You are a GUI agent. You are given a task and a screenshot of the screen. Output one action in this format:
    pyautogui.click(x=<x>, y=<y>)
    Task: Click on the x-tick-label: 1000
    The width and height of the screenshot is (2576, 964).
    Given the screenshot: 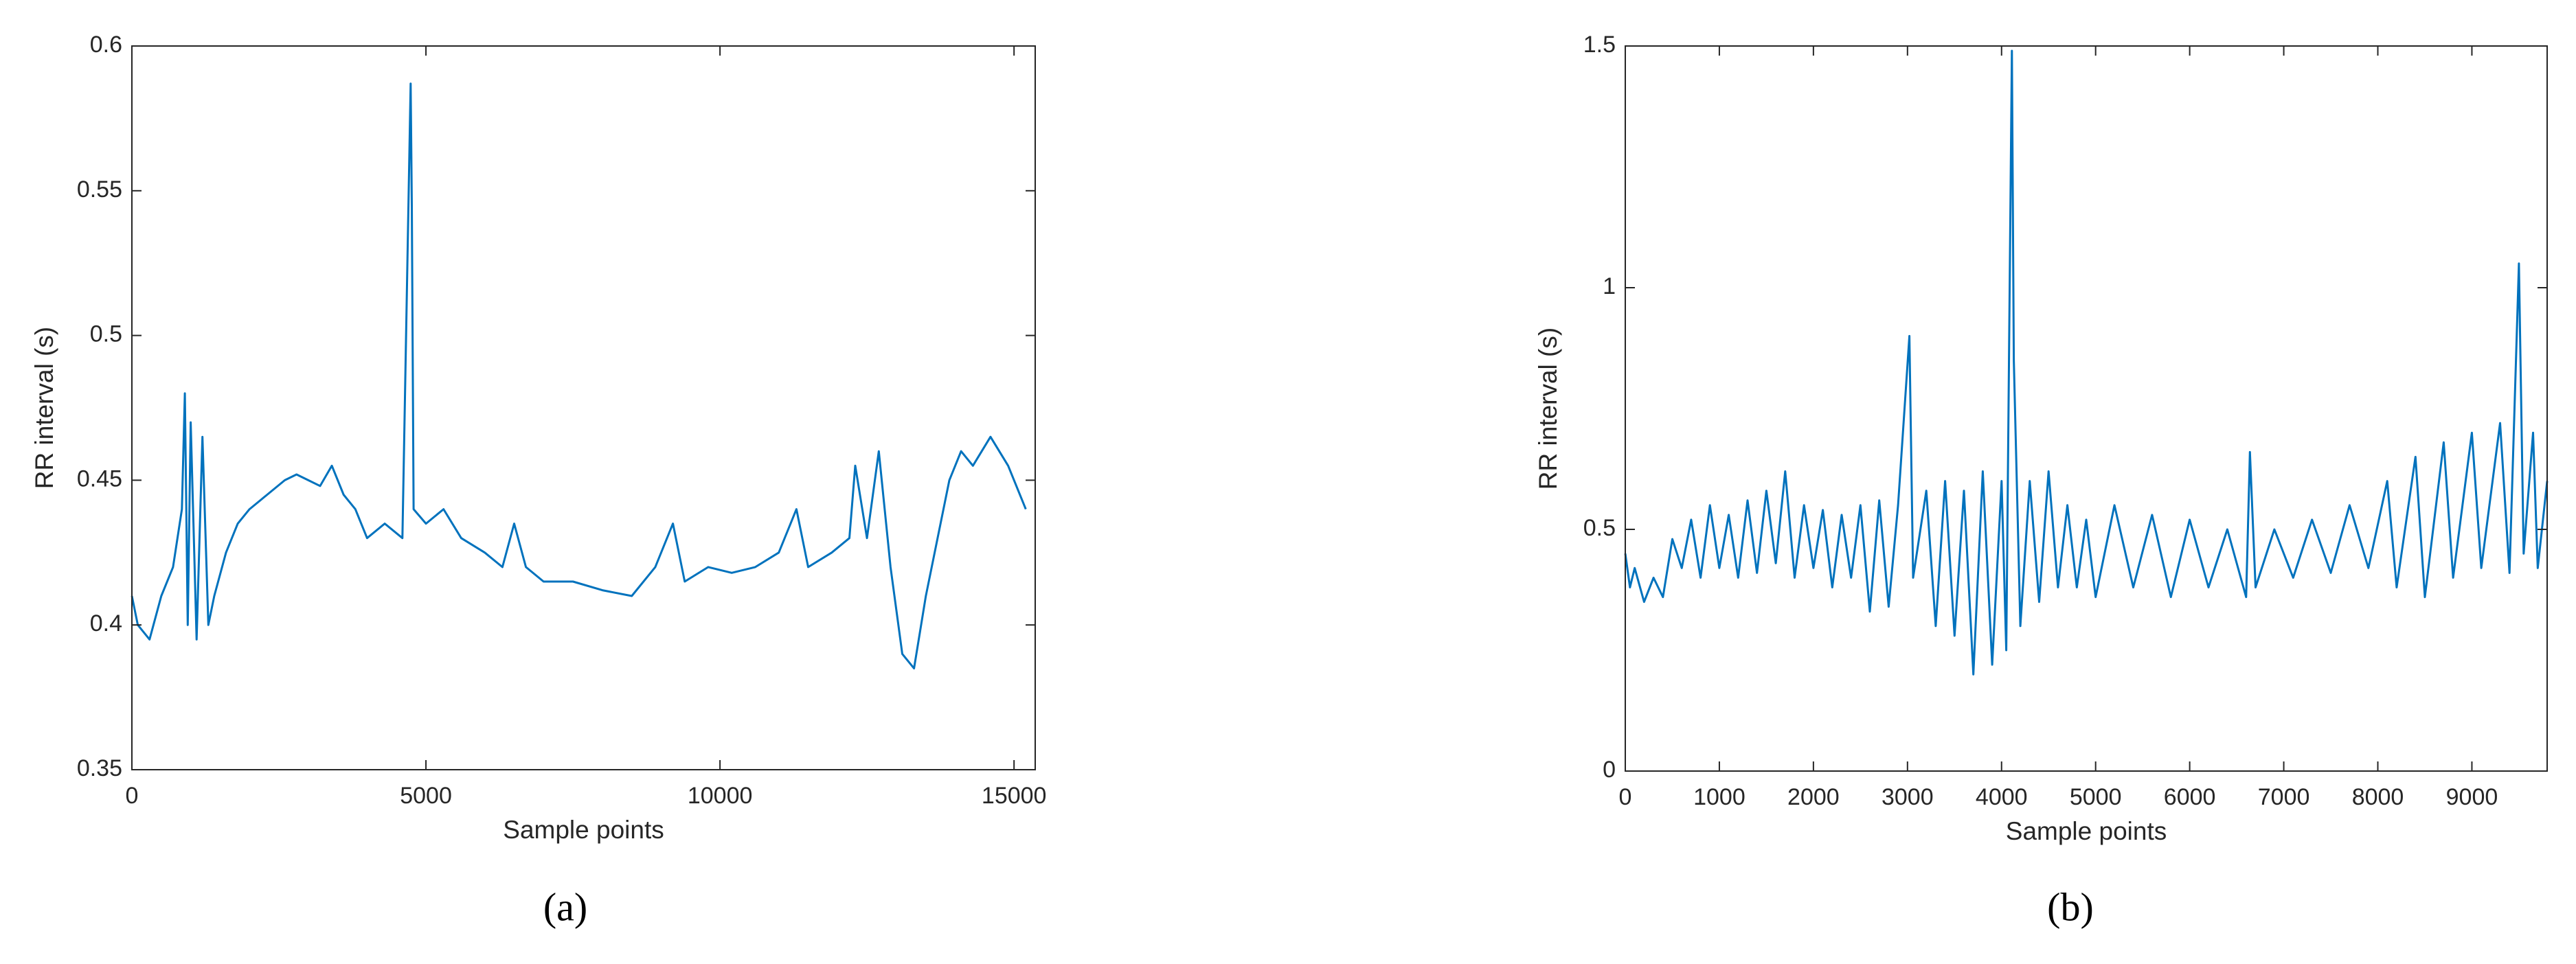 What is the action you would take?
    pyautogui.click(x=1719, y=797)
    